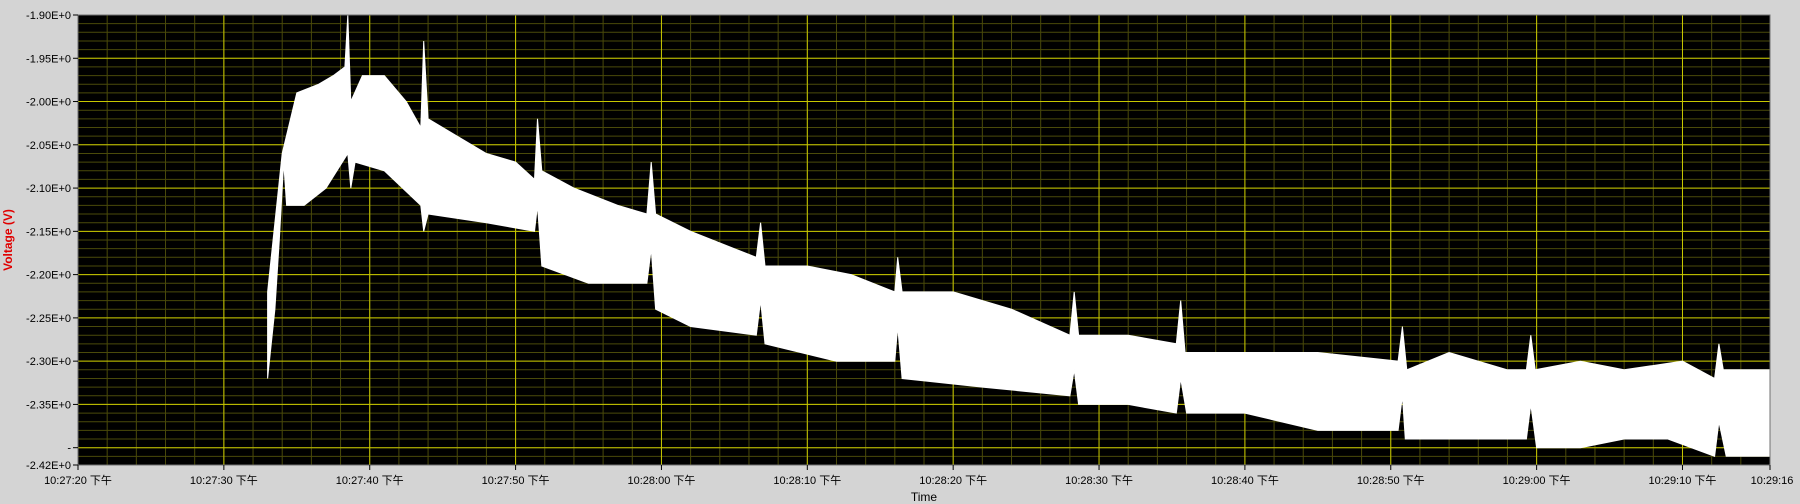 The height and width of the screenshot is (504, 1800). Describe the element at coordinates (48, 319) in the screenshot. I see `y-tick-label: -2.25E+0` at that location.